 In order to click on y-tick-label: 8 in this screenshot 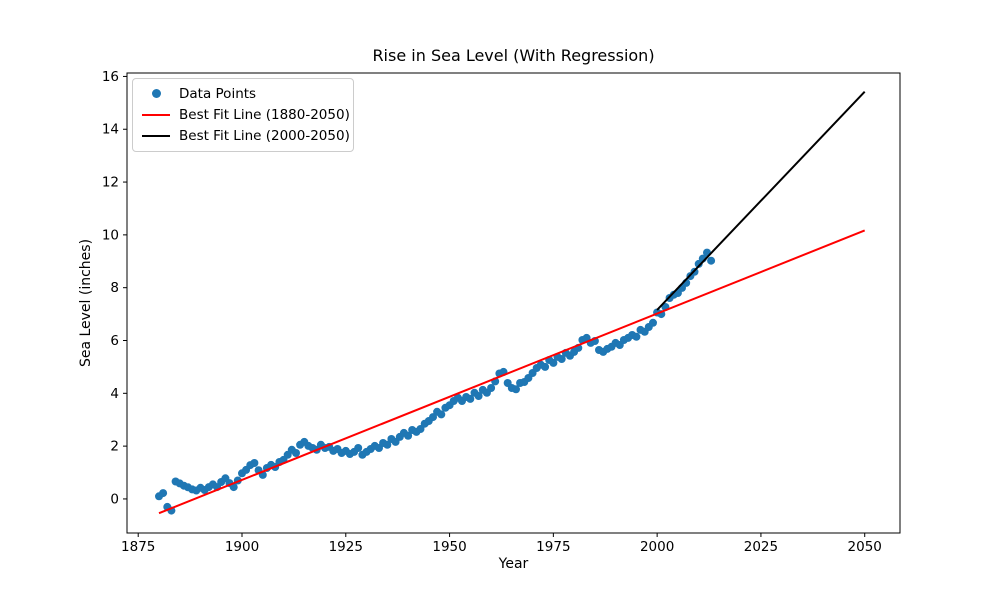, I will do `click(114, 288)`.